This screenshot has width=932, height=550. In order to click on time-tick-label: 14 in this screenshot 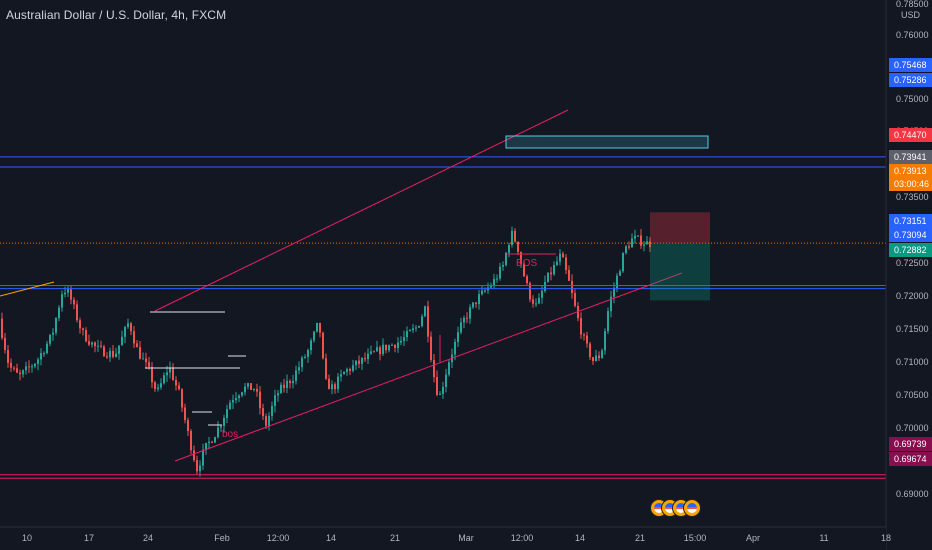, I will do `click(580, 538)`.